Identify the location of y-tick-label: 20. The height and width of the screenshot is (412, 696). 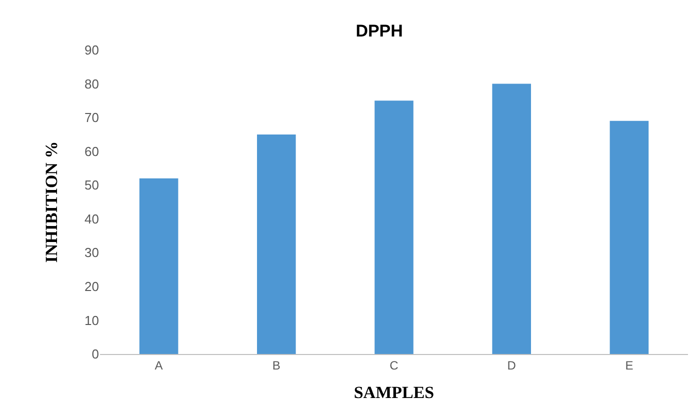
(91, 286).